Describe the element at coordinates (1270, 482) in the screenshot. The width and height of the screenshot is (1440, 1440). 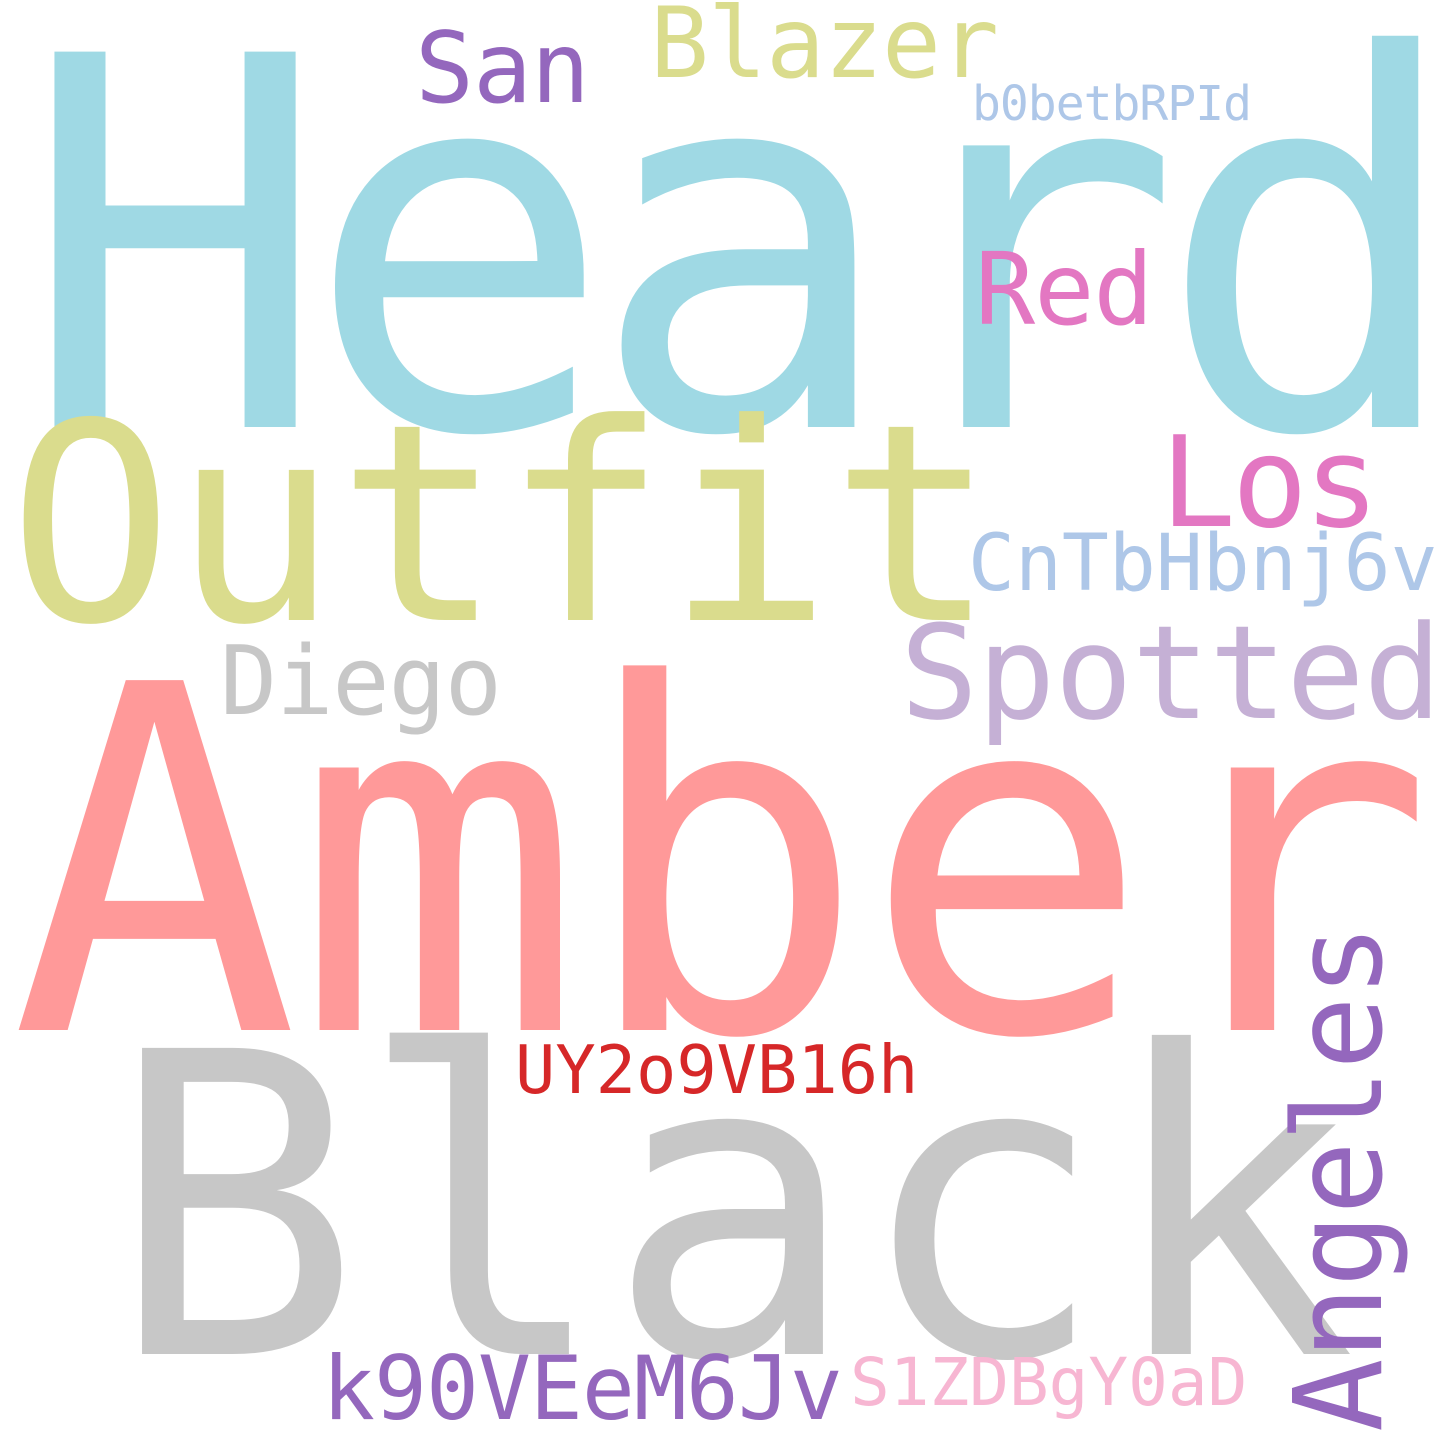
I see `word-los: Los` at that location.